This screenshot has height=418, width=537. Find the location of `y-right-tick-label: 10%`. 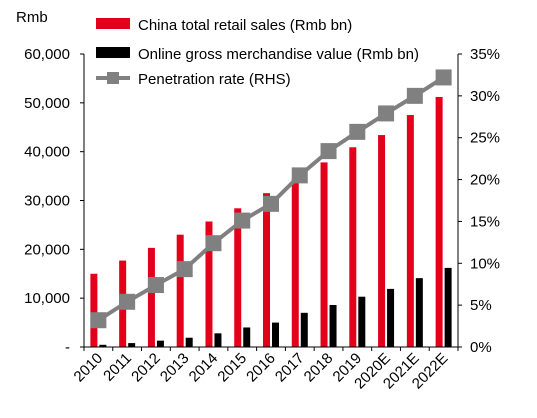

y-right-tick-label: 10% is located at coordinates (485, 263).